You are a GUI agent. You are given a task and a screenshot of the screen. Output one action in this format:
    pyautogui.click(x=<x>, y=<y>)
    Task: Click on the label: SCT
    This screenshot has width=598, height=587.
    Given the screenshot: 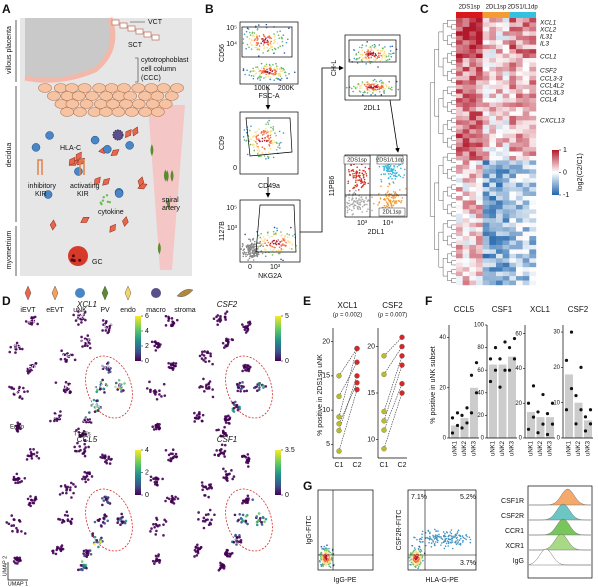 What is the action you would take?
    pyautogui.click(x=135, y=45)
    